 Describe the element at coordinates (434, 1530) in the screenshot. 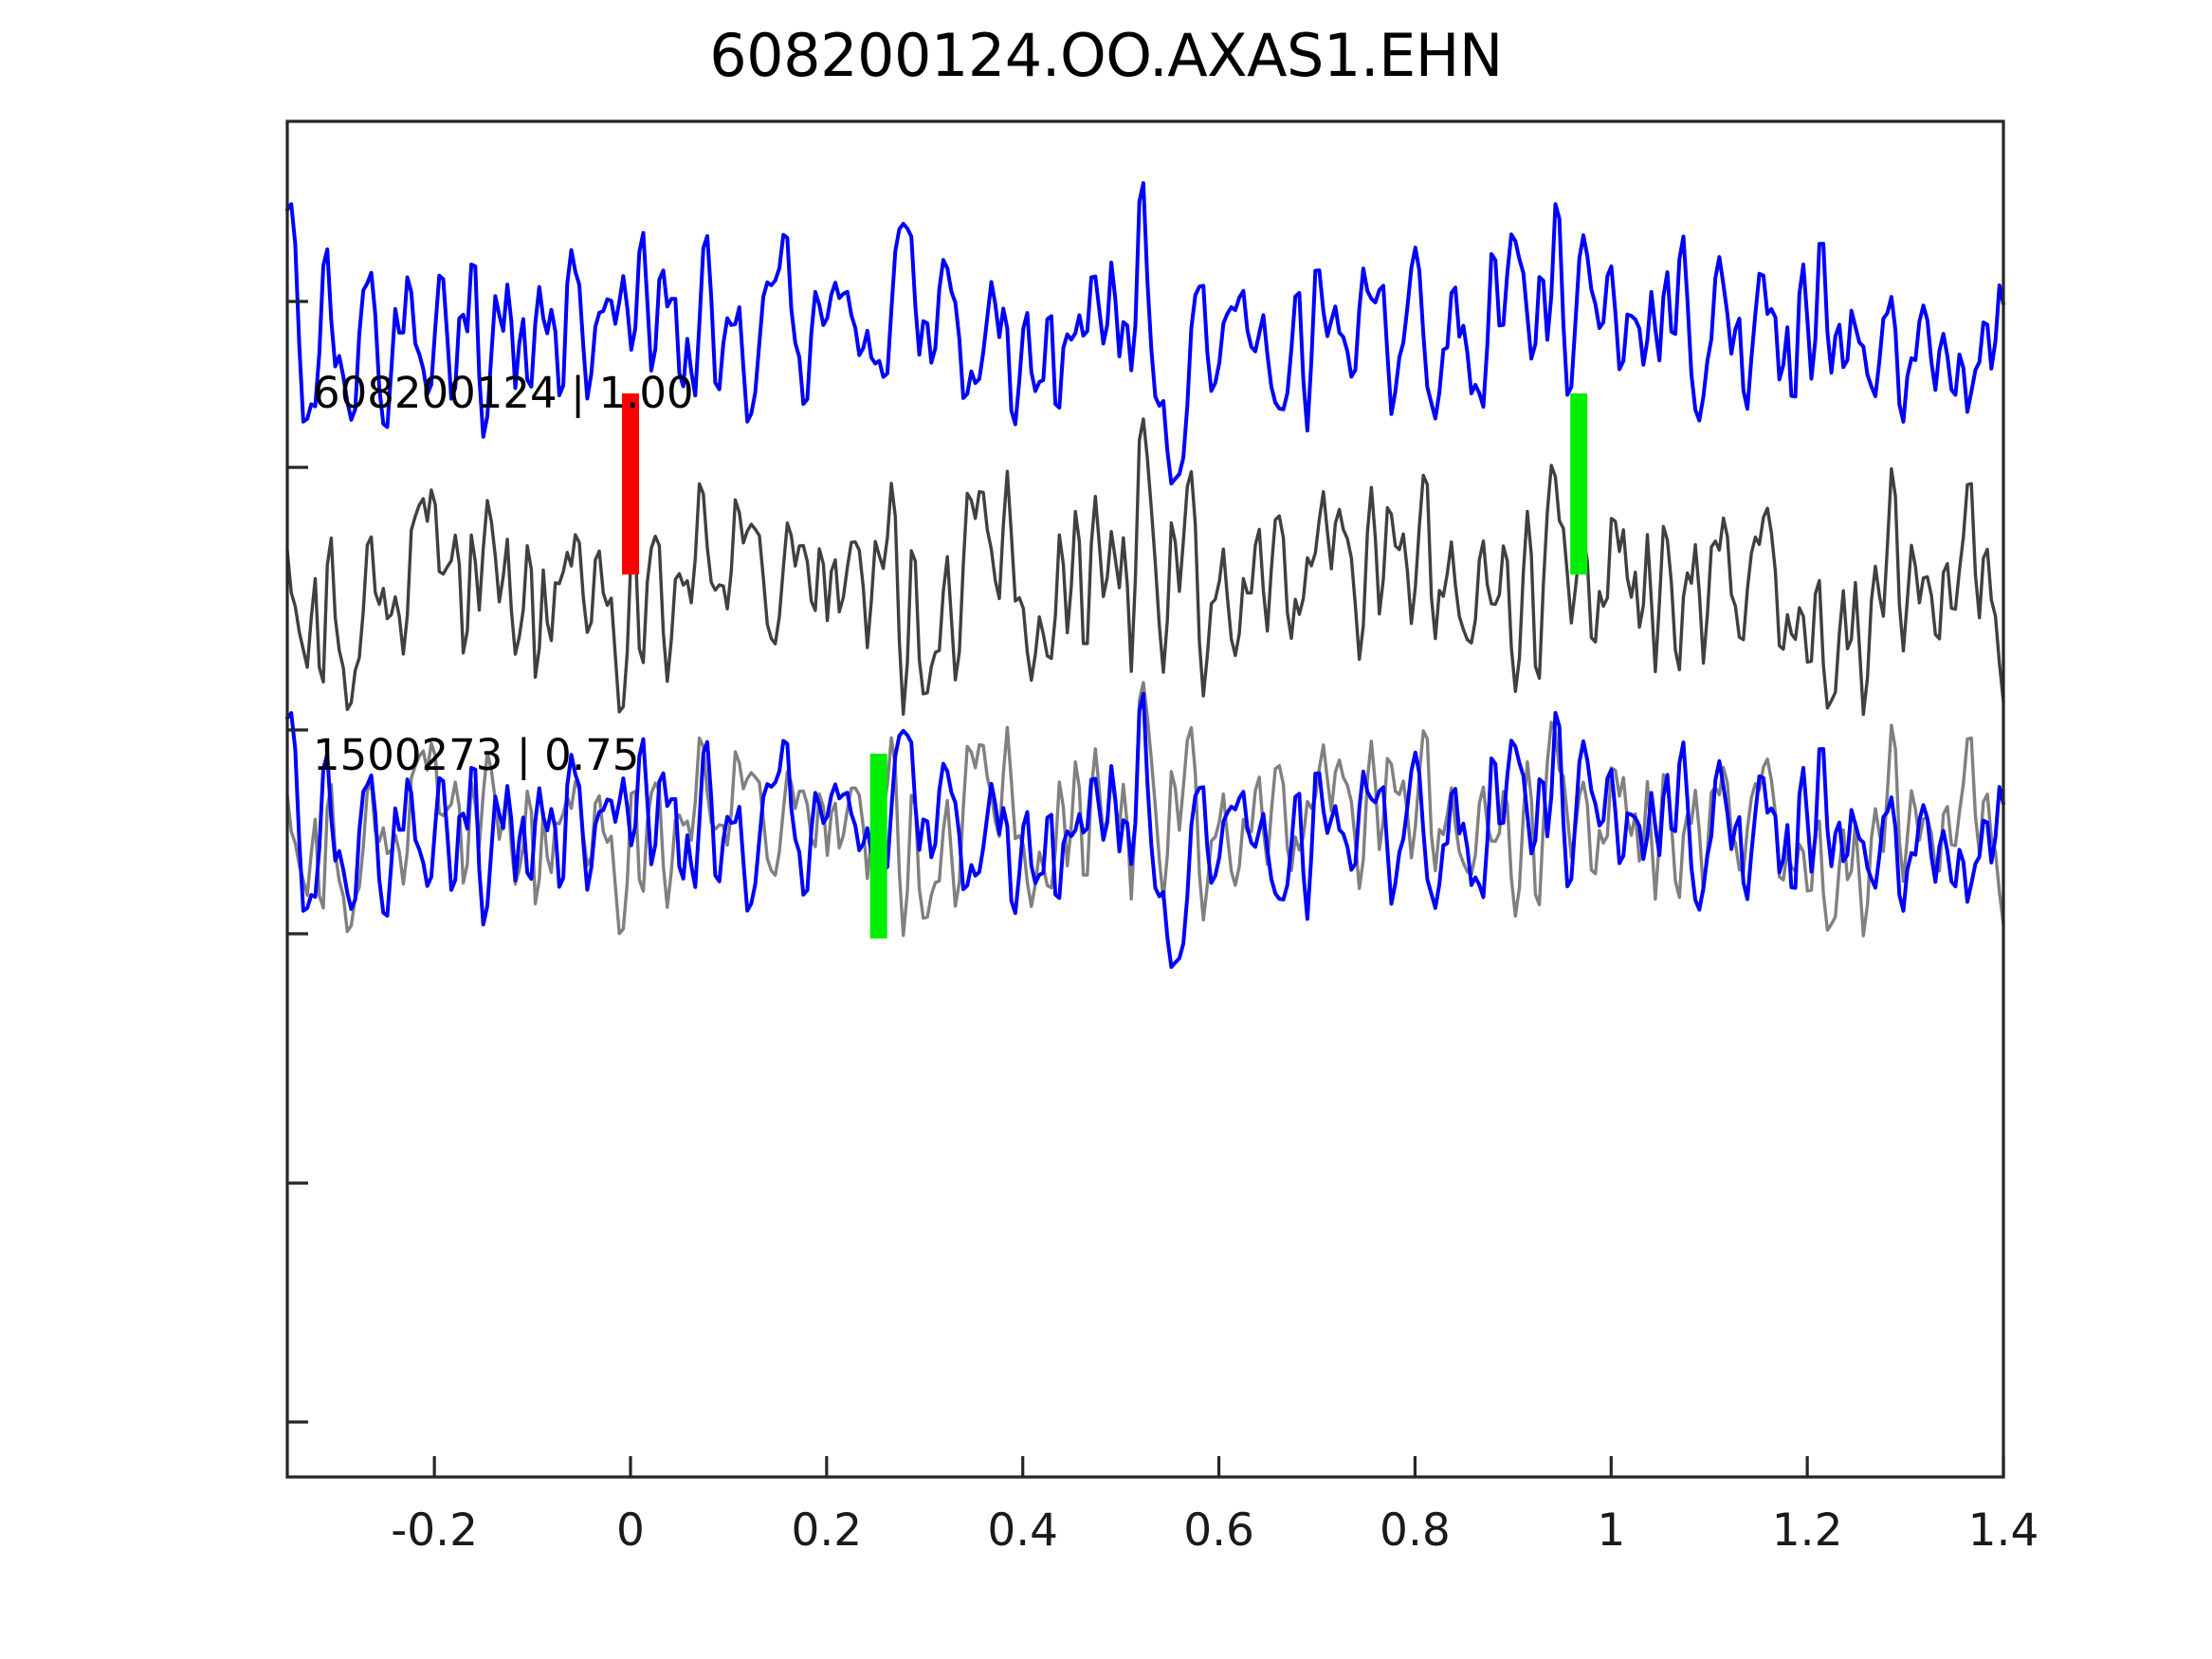

I see `x-tick-label: -0.2` at that location.